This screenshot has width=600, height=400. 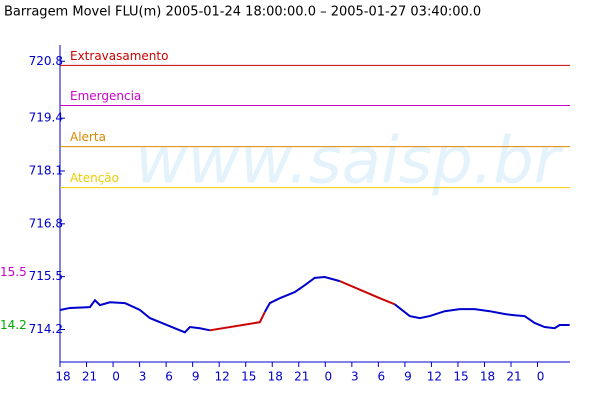 I want to click on y-tick-label: 720.8, so click(x=46, y=61).